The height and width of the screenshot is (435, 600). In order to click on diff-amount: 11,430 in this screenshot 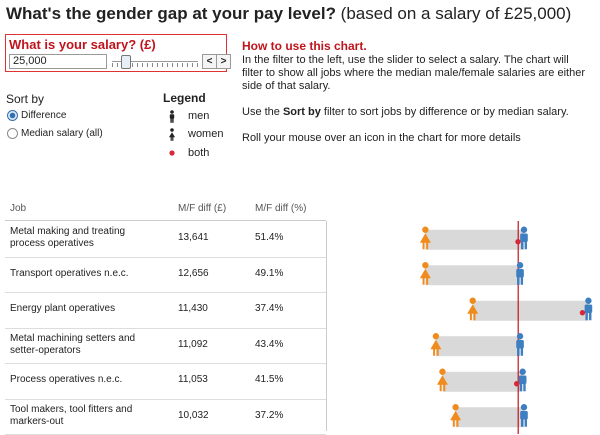, I will do `click(193, 308)`.